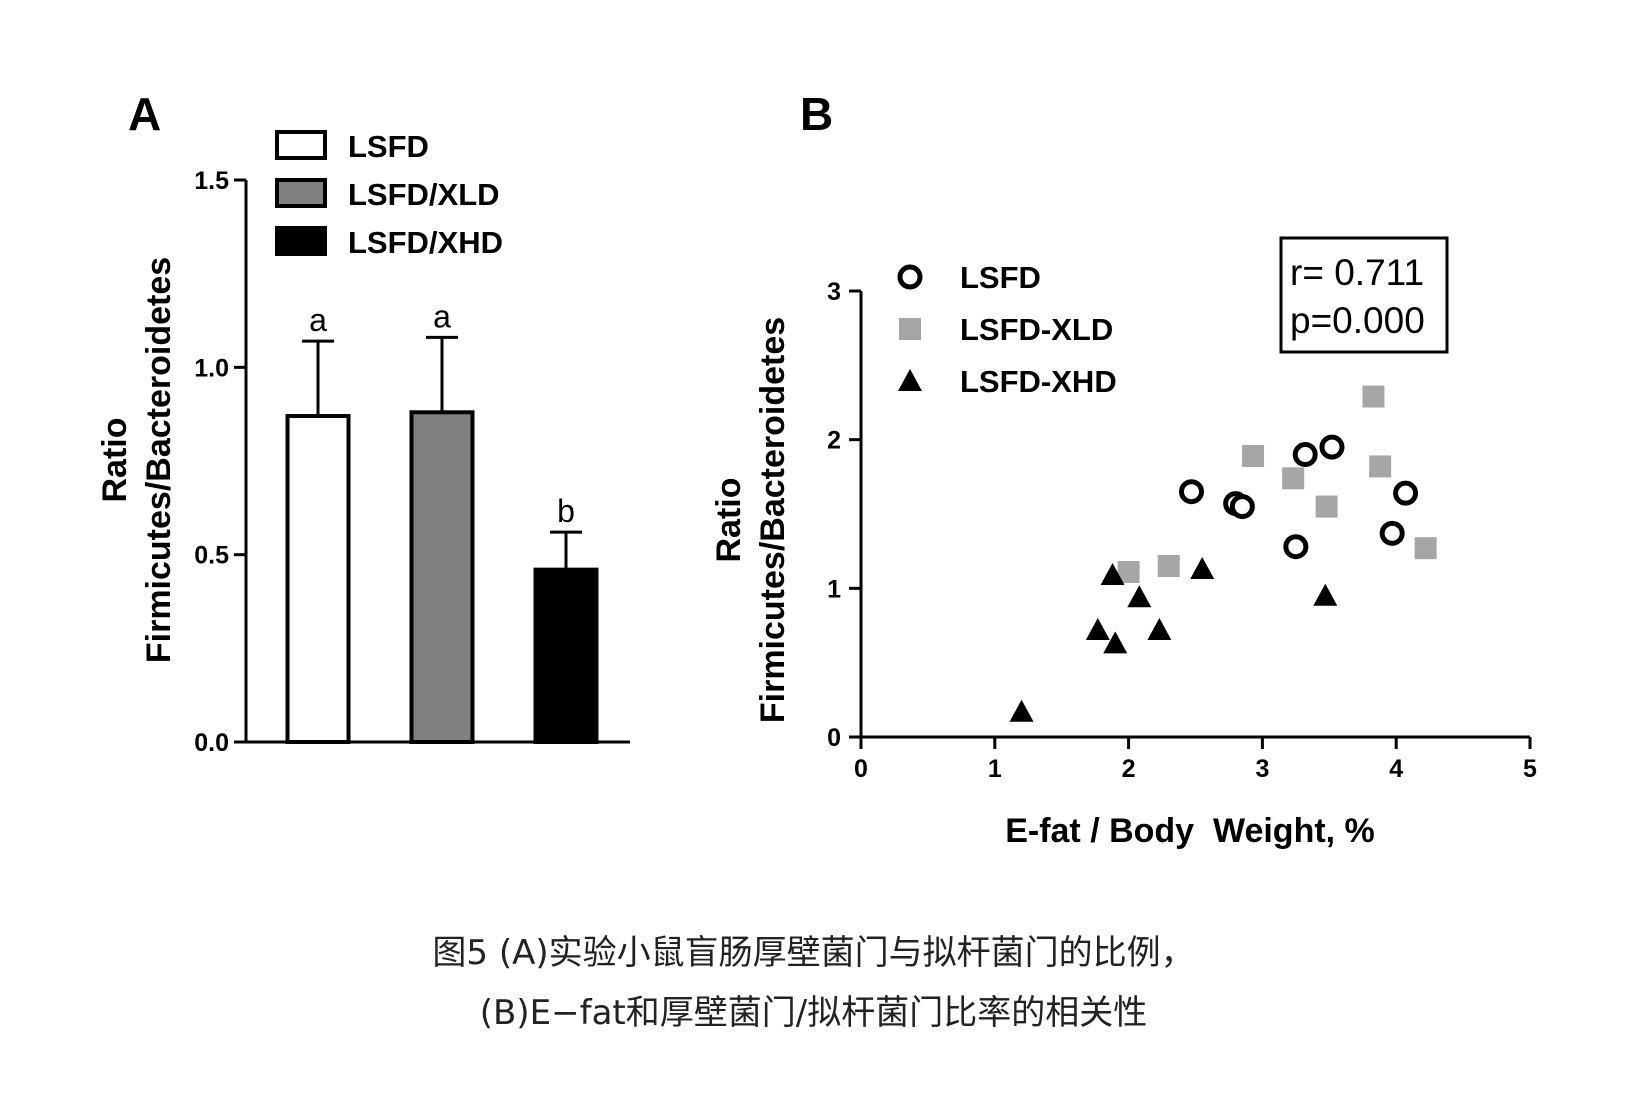  I want to click on x-tick-label: 4, so click(1396, 769).